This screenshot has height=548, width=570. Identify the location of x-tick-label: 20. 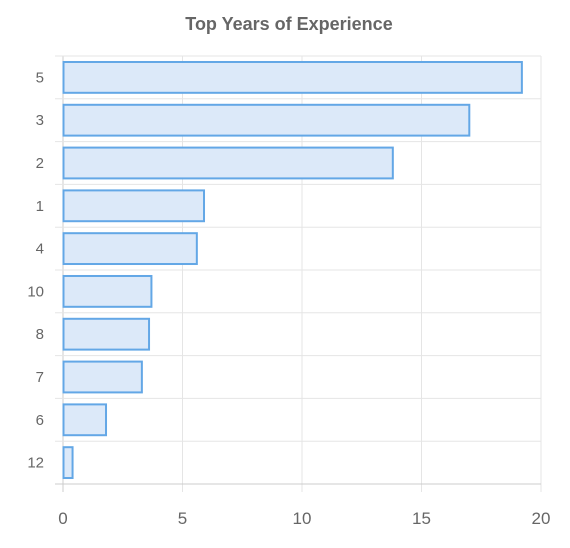
(541, 518).